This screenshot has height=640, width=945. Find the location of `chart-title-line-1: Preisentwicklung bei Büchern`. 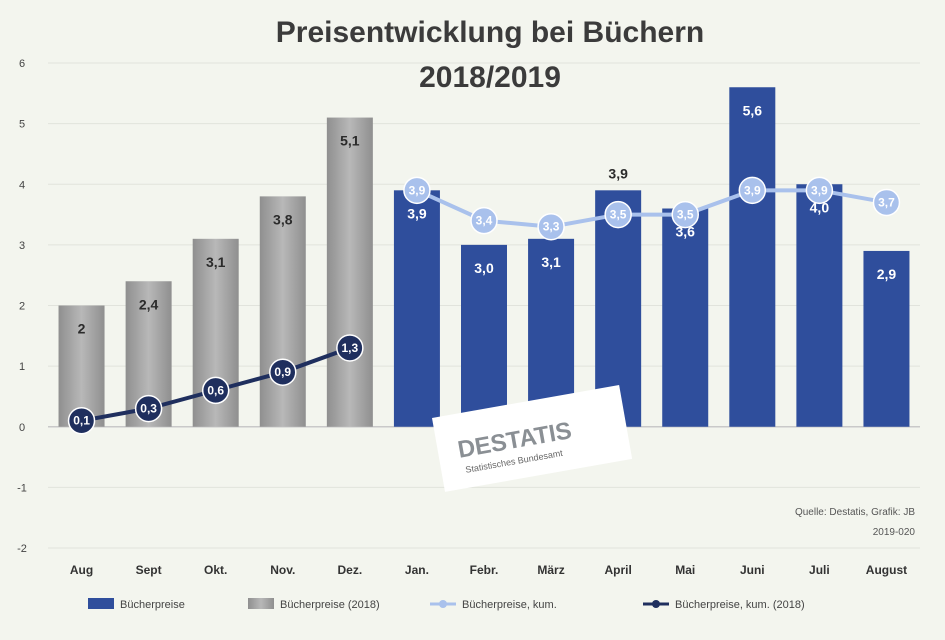

chart-title-line-1: Preisentwicklung bei Büchern is located at coordinates (490, 32).